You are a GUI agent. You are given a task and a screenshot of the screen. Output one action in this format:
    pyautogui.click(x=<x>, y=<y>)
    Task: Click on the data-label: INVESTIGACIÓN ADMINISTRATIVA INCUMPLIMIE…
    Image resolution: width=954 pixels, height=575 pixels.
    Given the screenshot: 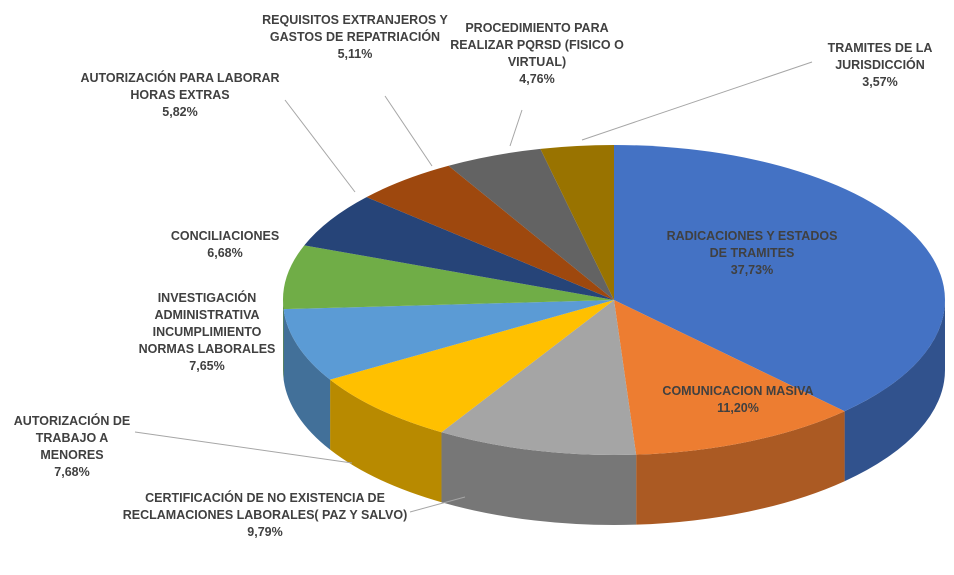 What is the action you would take?
    pyautogui.click(x=207, y=332)
    